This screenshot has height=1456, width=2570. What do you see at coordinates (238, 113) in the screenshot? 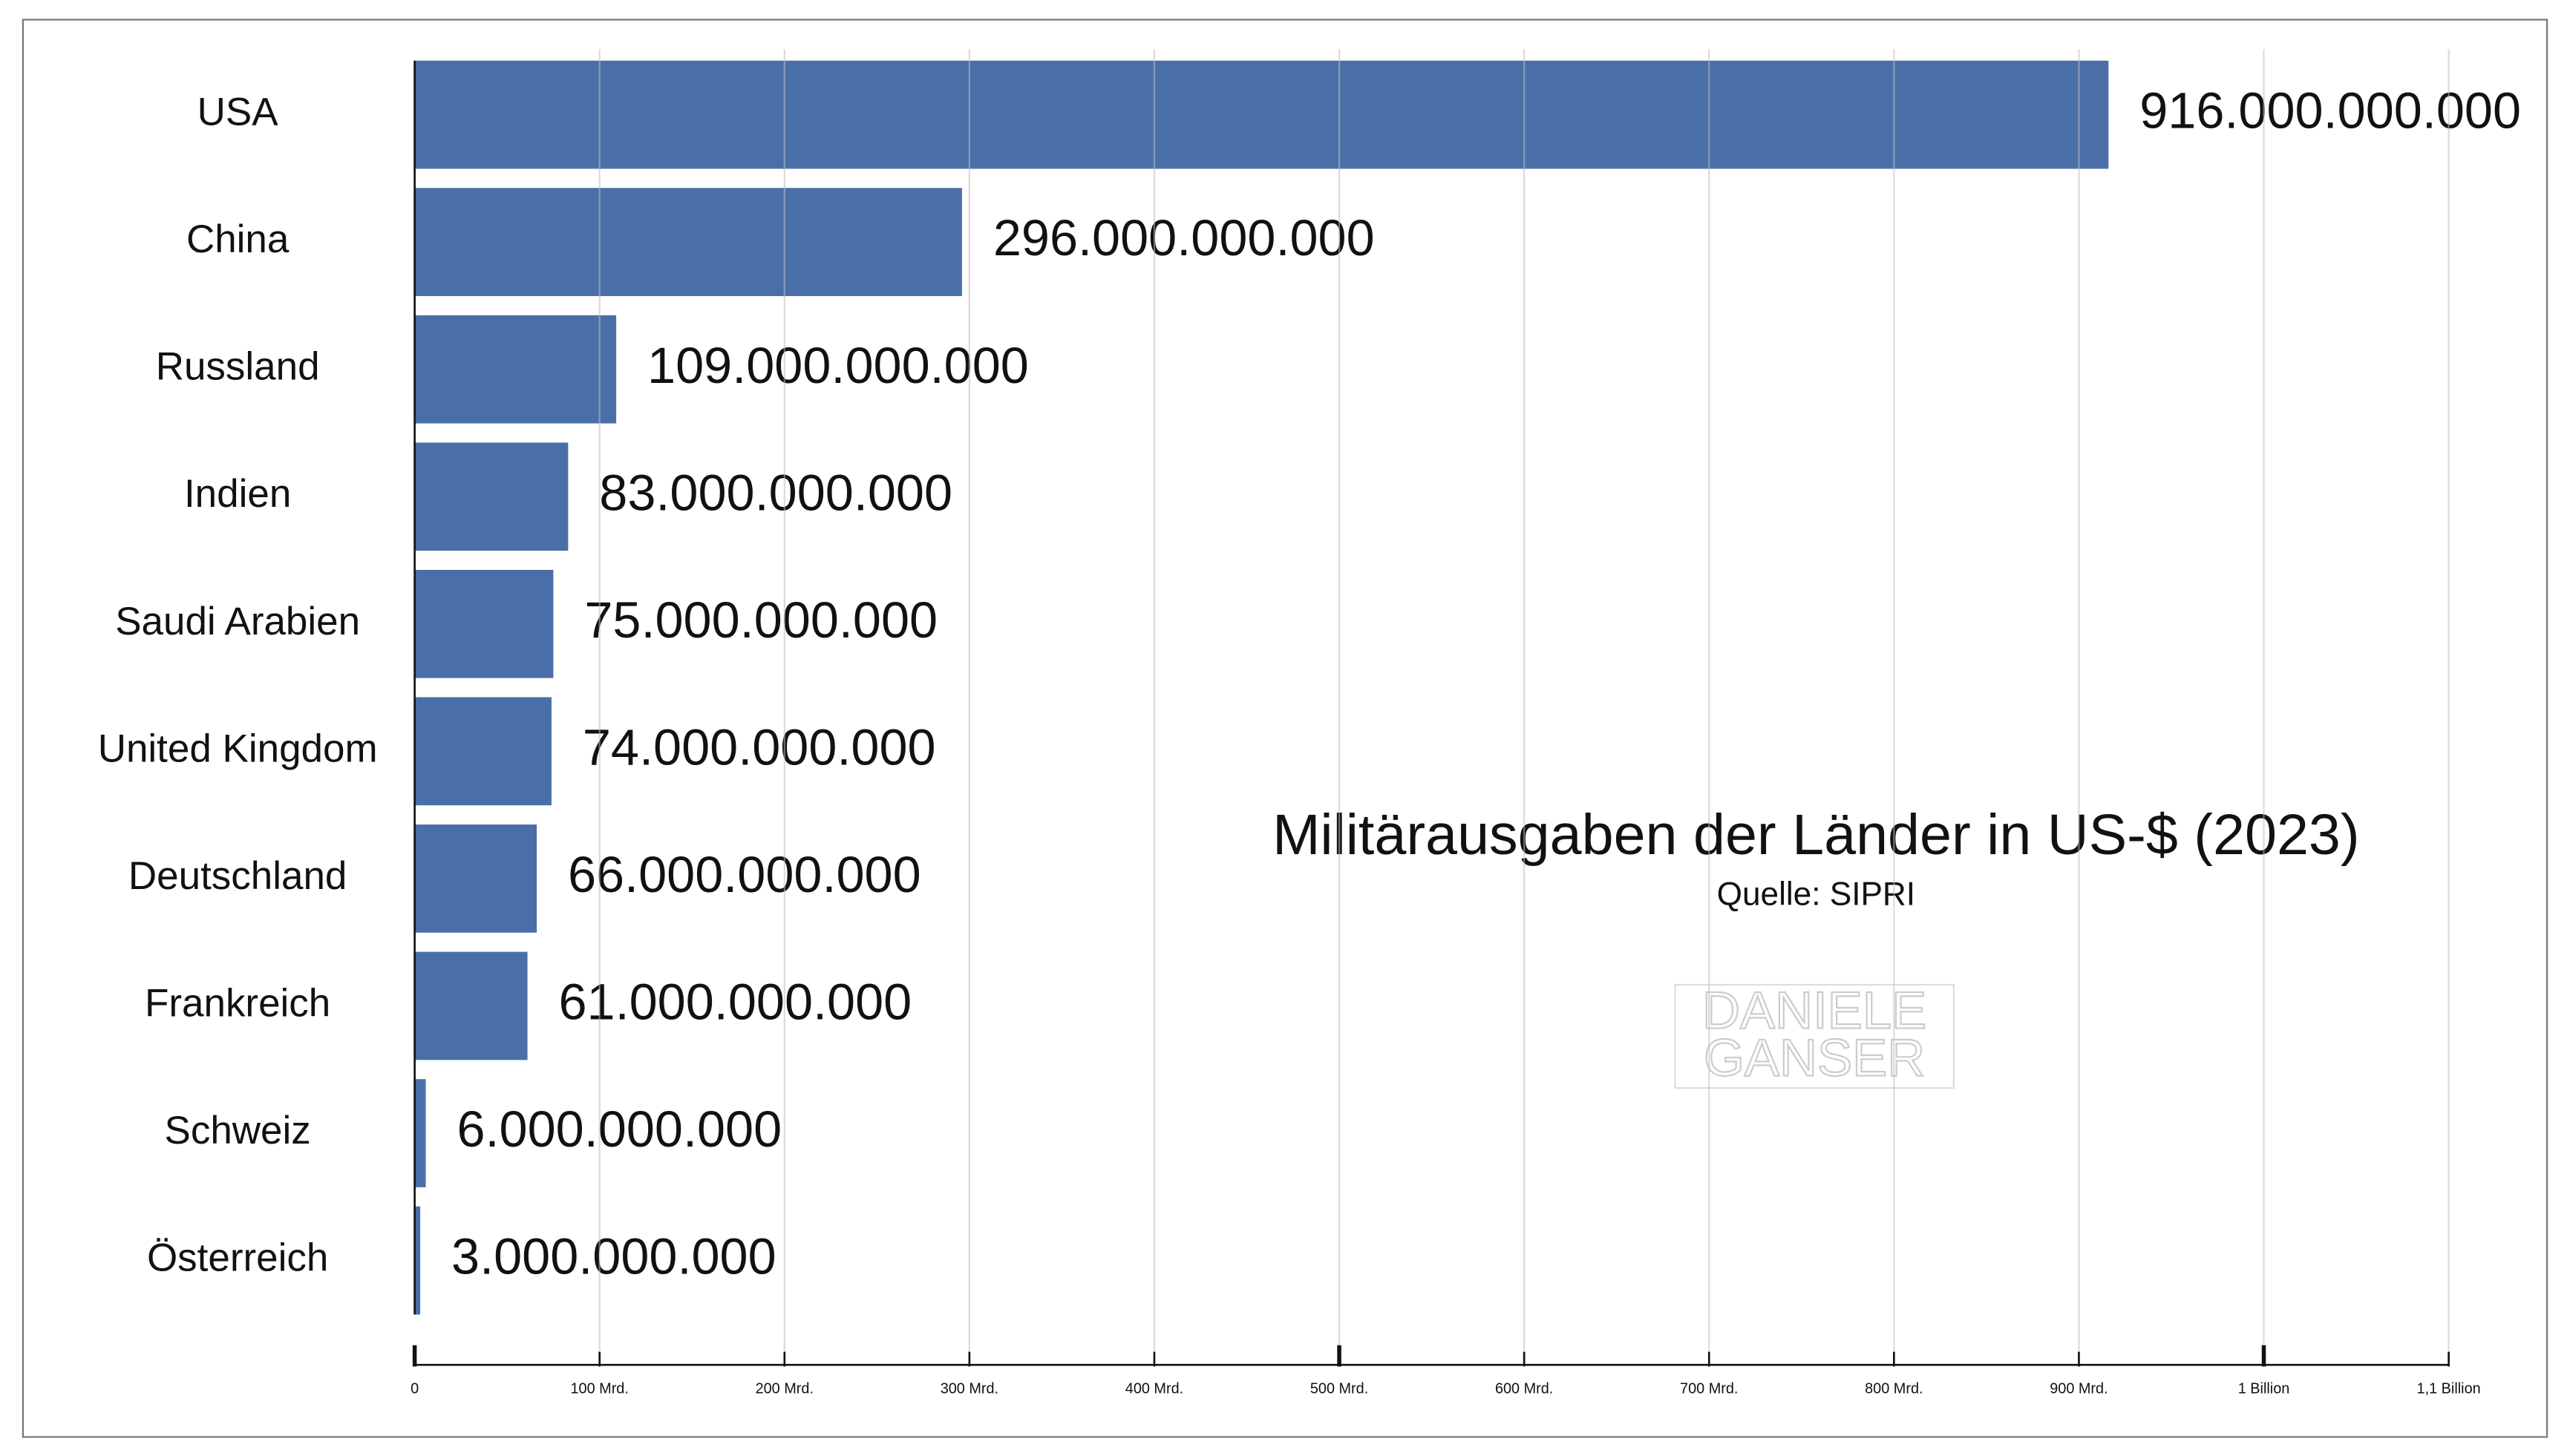
I see `y-tick-label: USA` at bounding box center [238, 113].